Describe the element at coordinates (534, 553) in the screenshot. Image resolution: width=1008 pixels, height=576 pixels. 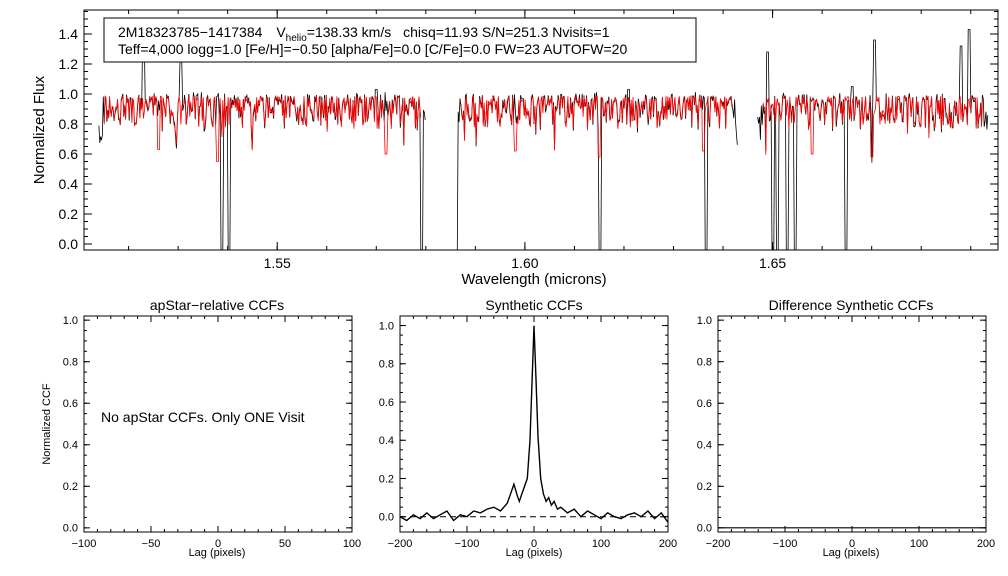
I see `synthetic-ccf-x-axis-label: Lag (pixels)` at that location.